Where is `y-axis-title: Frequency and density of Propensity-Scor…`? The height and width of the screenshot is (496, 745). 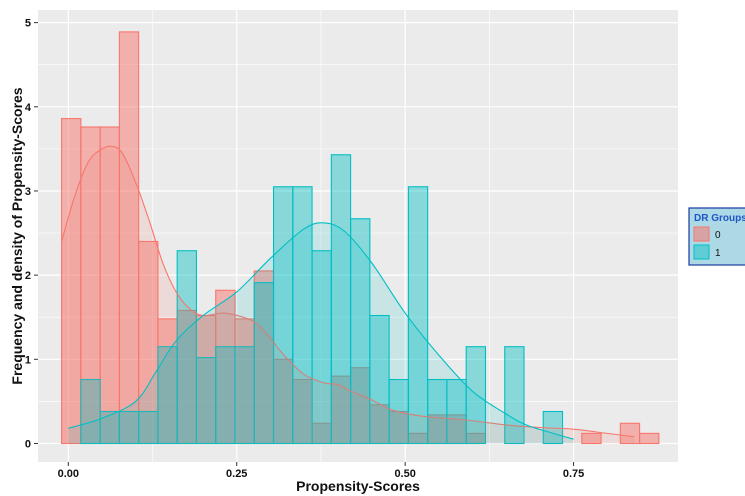 y-axis-title: Frequency and density of Propensity-Scor… is located at coordinates (17, 235).